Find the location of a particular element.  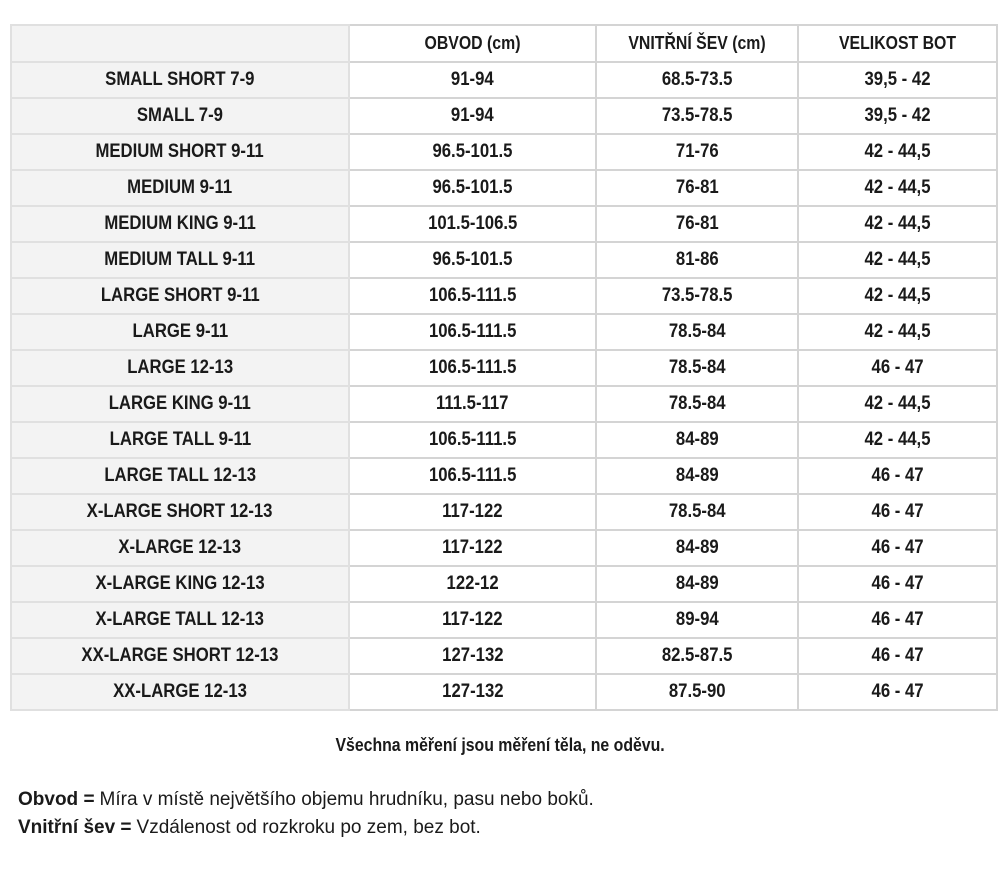

column-header-velikost-bot-label: VELIKOST BOT is located at coordinates (897, 43).